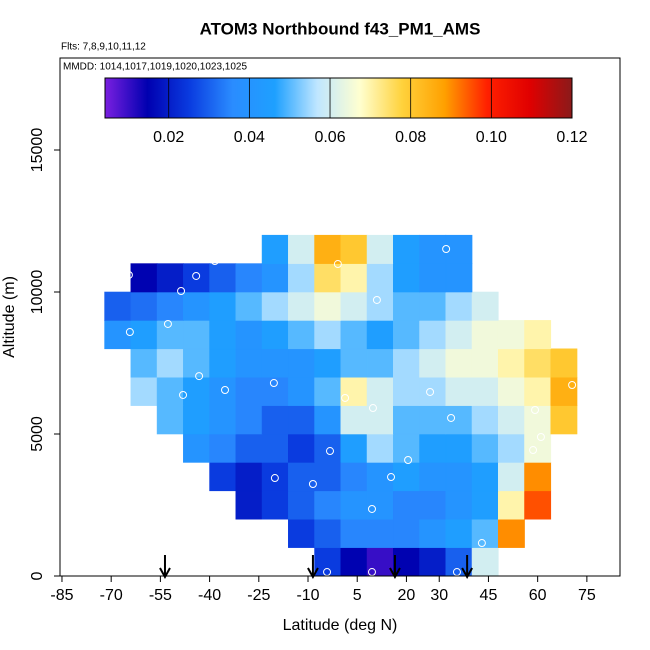  Describe the element at coordinates (155, 67) in the screenshot. I see `subtitle: MMDD: 1014,1017,1019,1020,1023,1025` at that location.